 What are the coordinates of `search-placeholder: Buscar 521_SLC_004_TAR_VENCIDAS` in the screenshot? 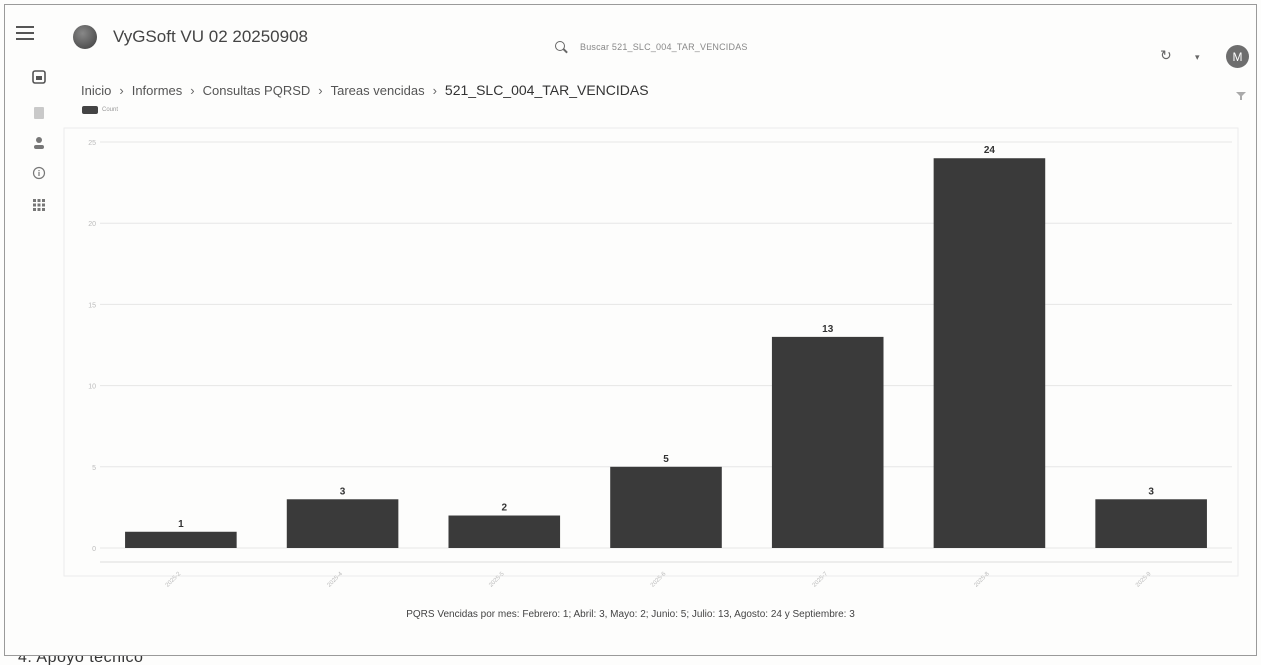 It's located at (664, 47).